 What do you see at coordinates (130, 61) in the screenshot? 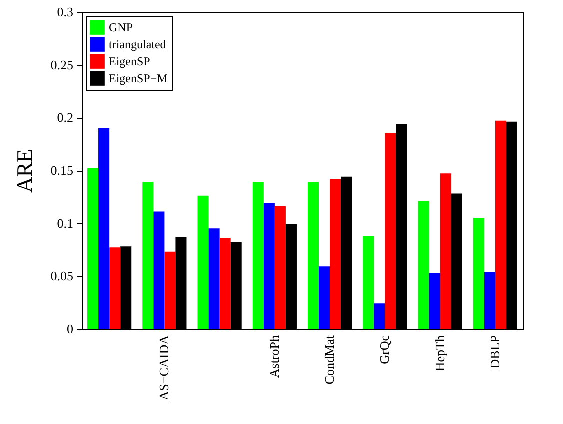
I see `legend-label: EigenSP` at bounding box center [130, 61].